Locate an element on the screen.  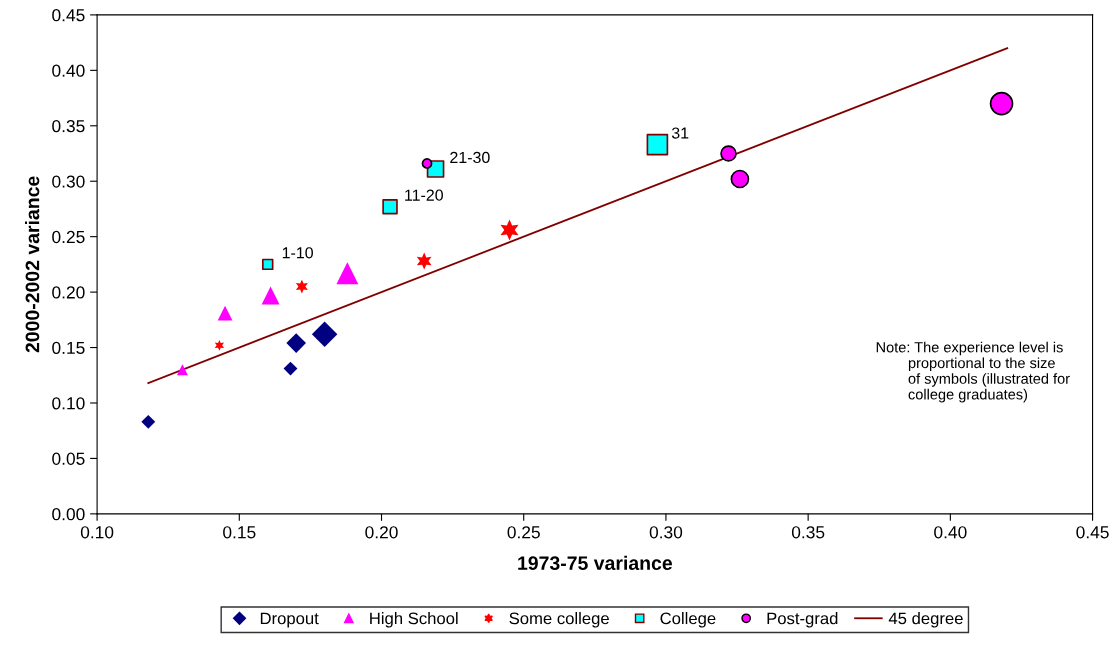
annotation: 21-30 is located at coordinates (470, 157).